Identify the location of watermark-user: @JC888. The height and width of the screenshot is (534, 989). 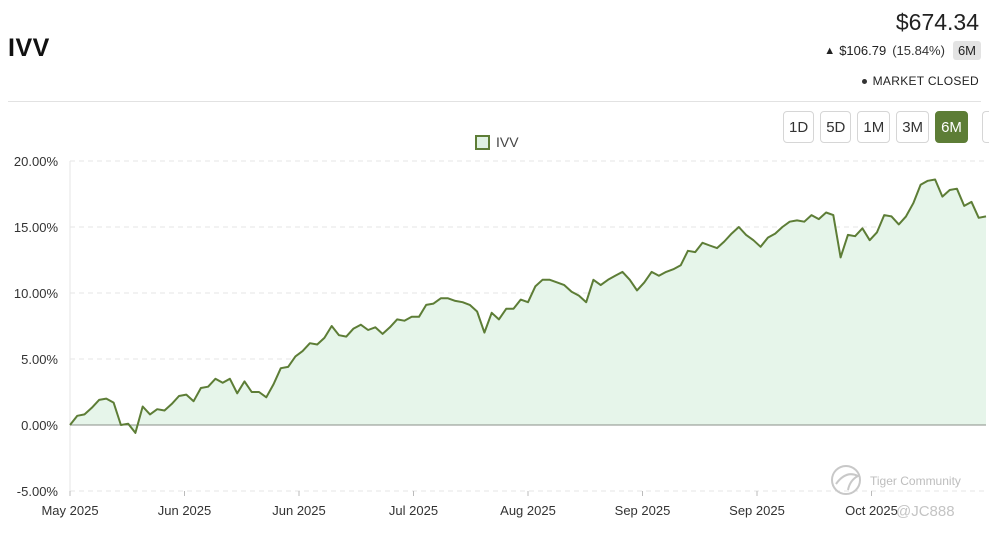
(925, 511).